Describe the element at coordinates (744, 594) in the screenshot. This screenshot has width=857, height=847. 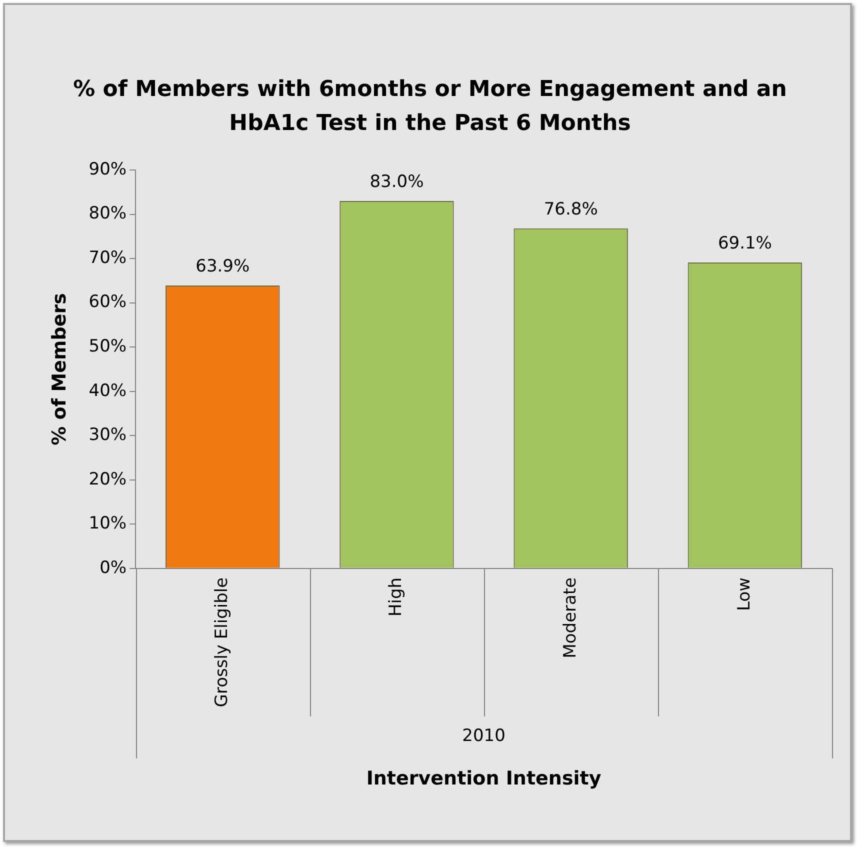
I see `x-tick-label: Low` at that location.